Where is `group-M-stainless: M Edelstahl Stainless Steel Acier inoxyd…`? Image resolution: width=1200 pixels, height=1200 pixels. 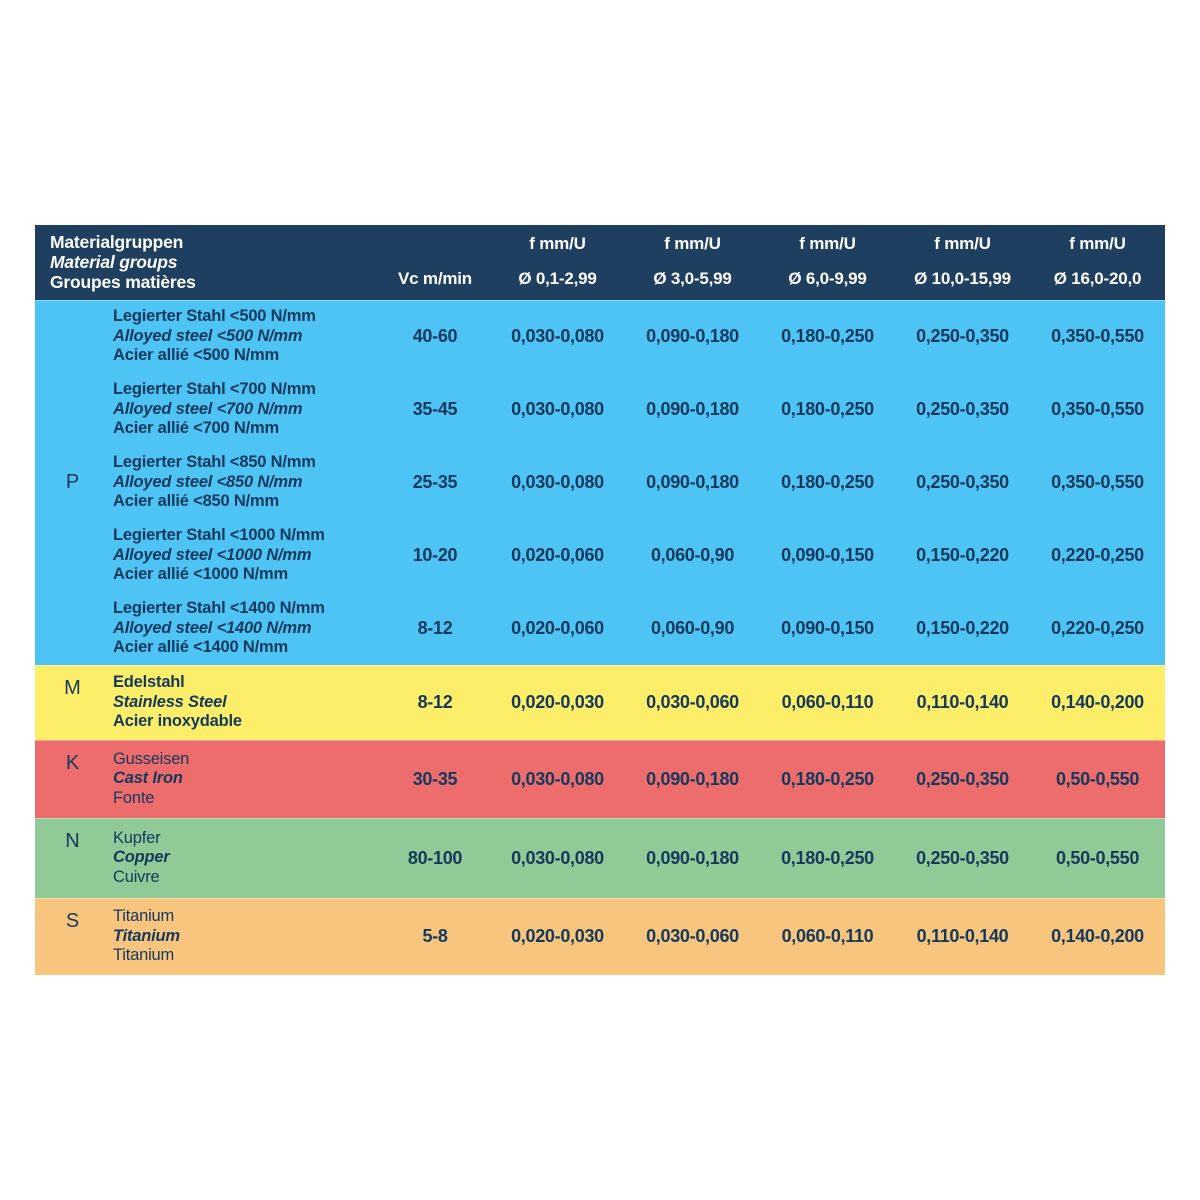 group-M-stainless: M Edelstahl Stainless Steel Acier inoxyd… is located at coordinates (600, 702).